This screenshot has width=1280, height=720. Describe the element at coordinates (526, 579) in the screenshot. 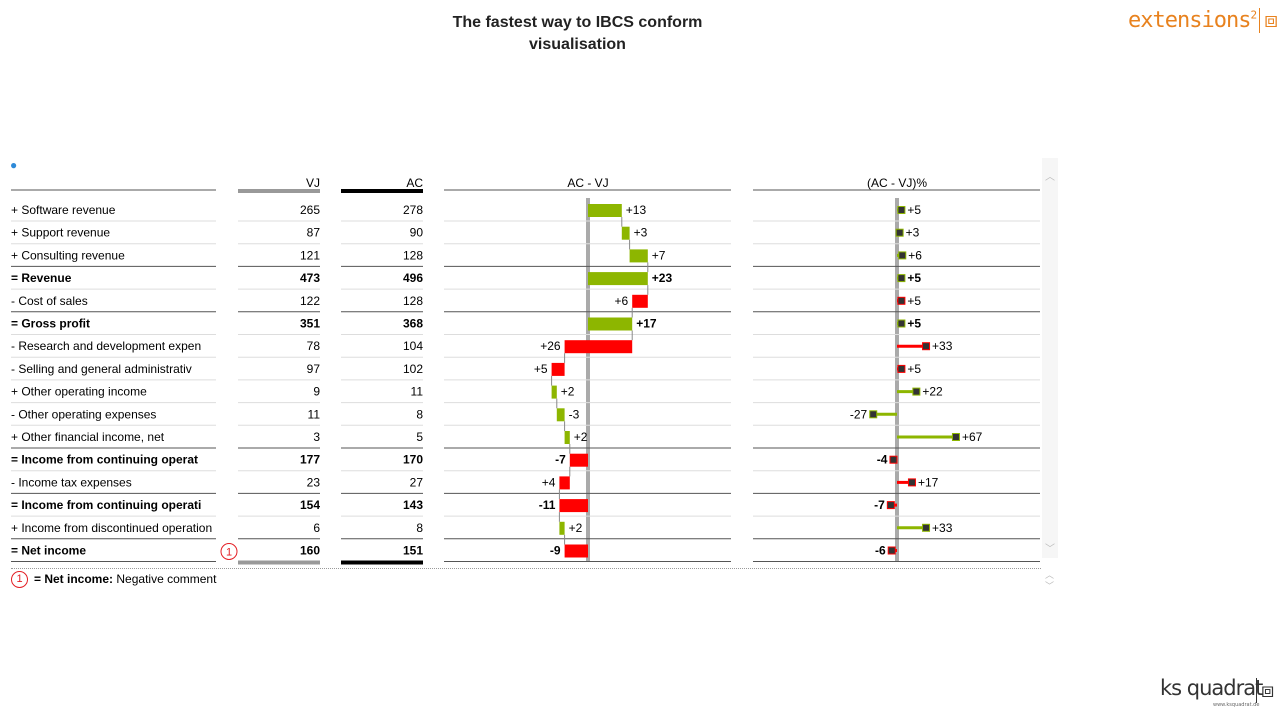

I see `comment-footer: 1 = Net income: Negative comment` at that location.